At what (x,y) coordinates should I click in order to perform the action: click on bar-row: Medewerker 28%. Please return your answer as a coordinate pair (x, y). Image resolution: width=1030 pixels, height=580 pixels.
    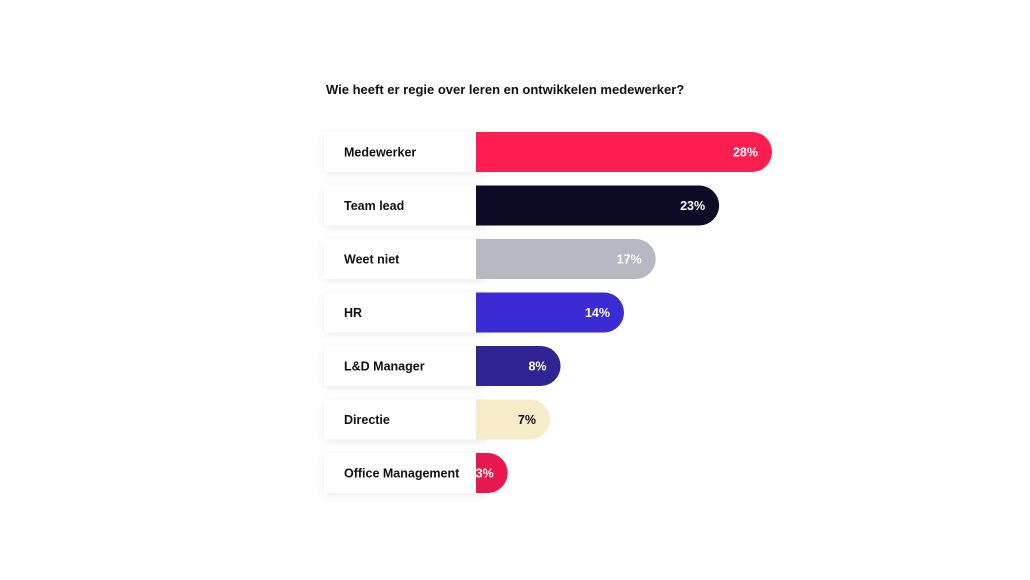
    Looking at the image, I should click on (548, 152).